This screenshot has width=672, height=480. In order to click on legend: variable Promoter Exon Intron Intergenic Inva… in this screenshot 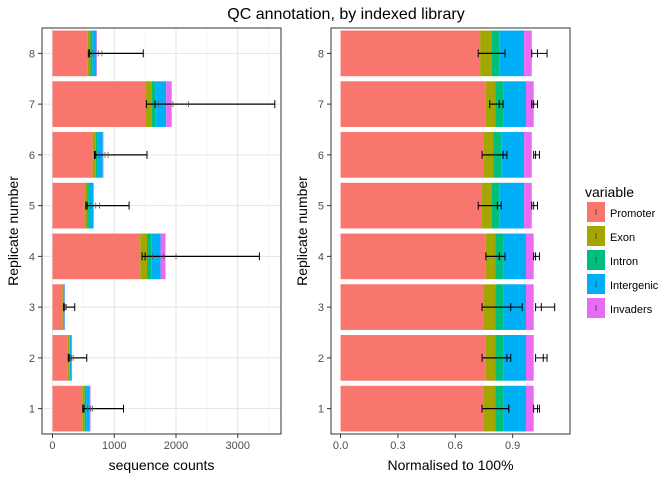, I will do `click(622, 251)`.